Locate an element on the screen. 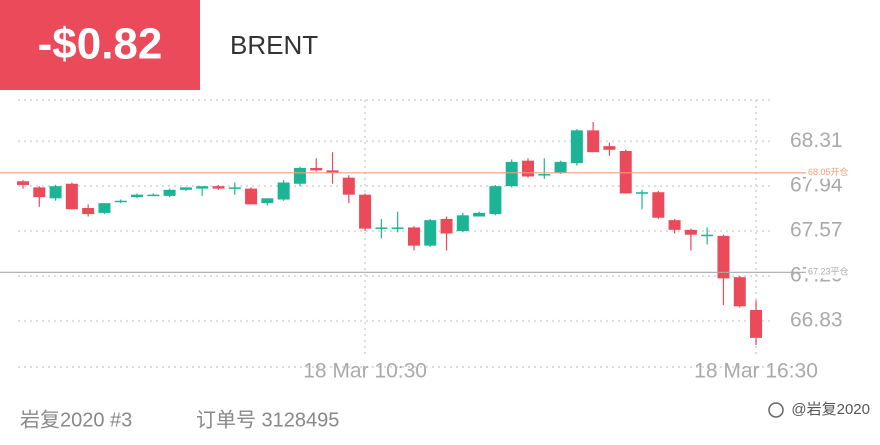 This screenshot has width=880, height=445. y-tick-label: 66.83 is located at coordinates (816, 319).